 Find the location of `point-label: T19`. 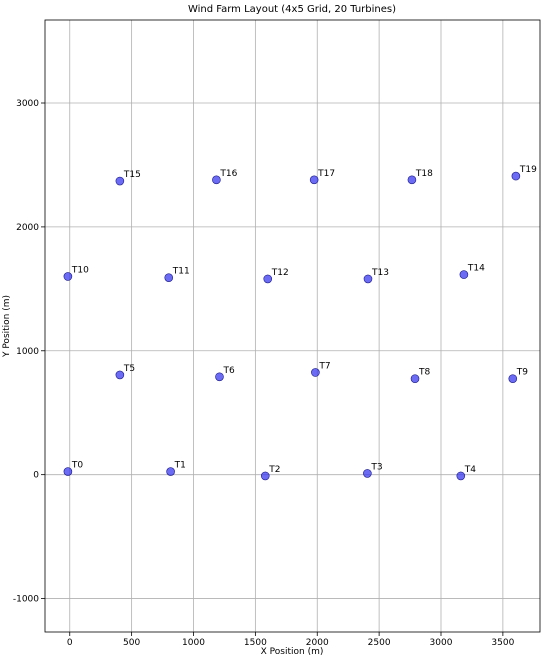

point-label: T19 is located at coordinates (528, 170).